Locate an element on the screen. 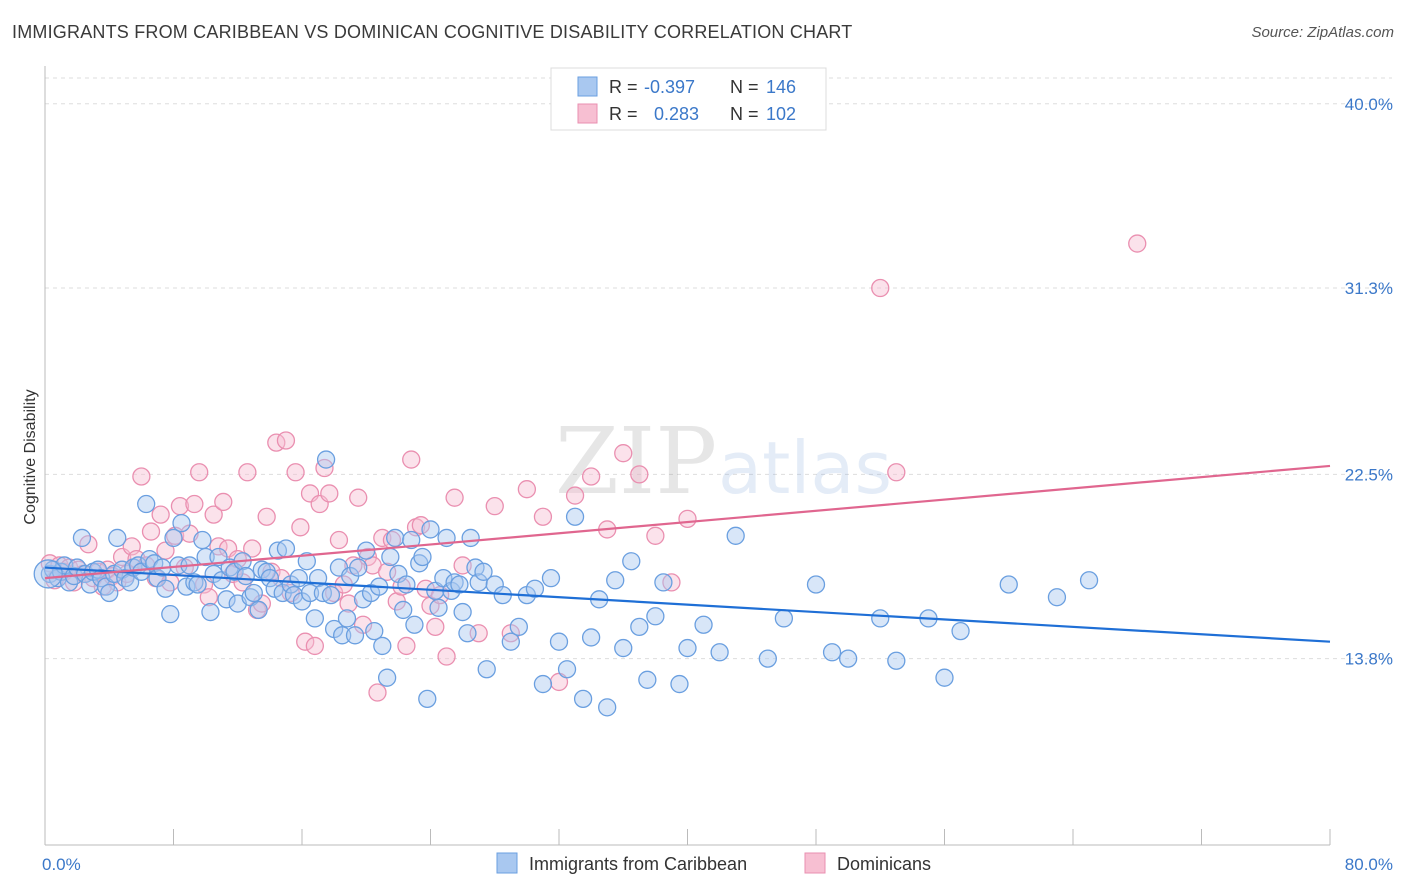 The width and height of the screenshot is (1406, 892). legend-swatch-pink is located at coordinates (587, 113).